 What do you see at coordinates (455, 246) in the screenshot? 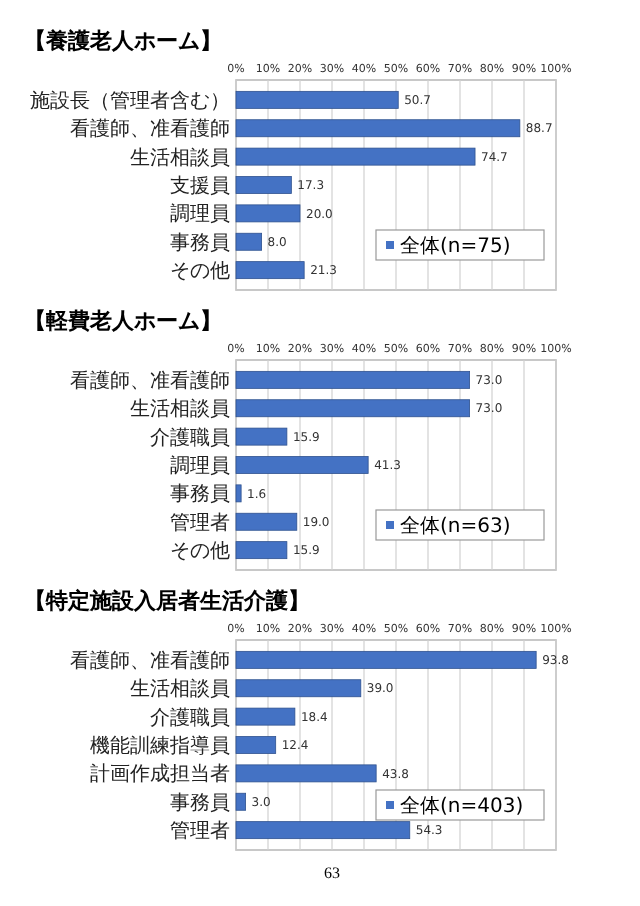
I see `legend-label: 全体(n=75)` at bounding box center [455, 246].